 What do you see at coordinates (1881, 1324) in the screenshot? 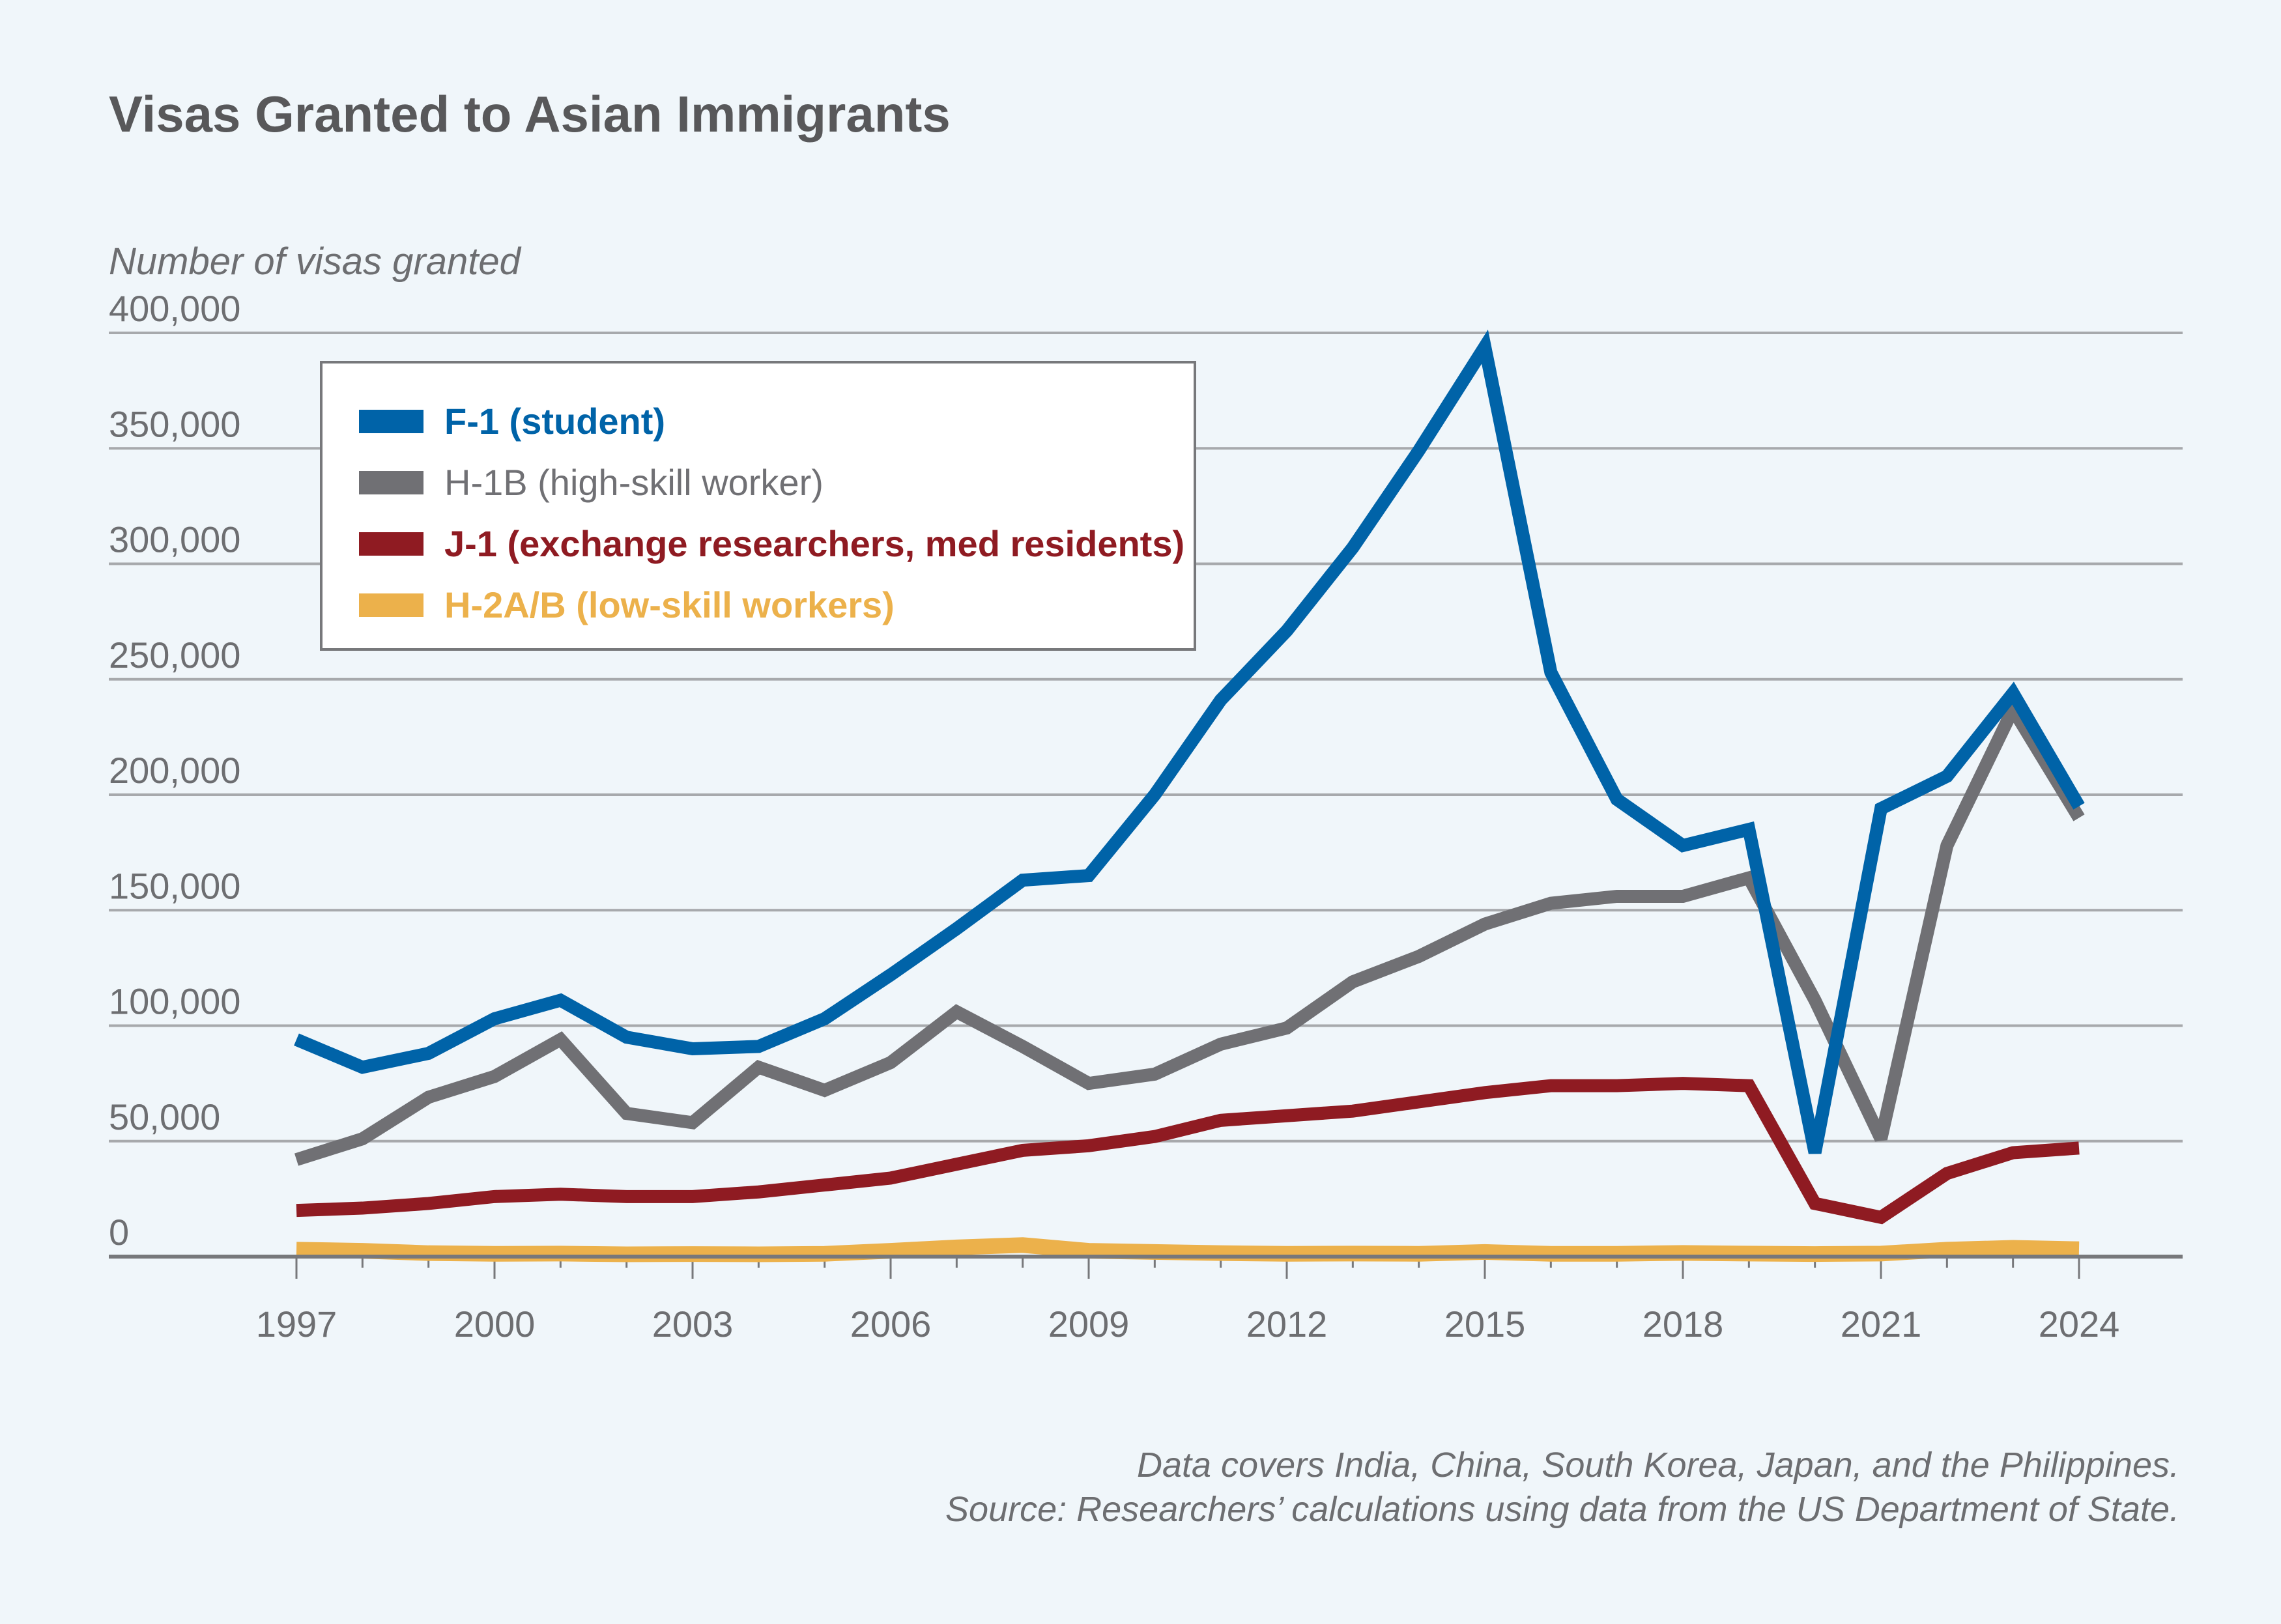
I see `x-tick-label: 2021` at bounding box center [1881, 1324].